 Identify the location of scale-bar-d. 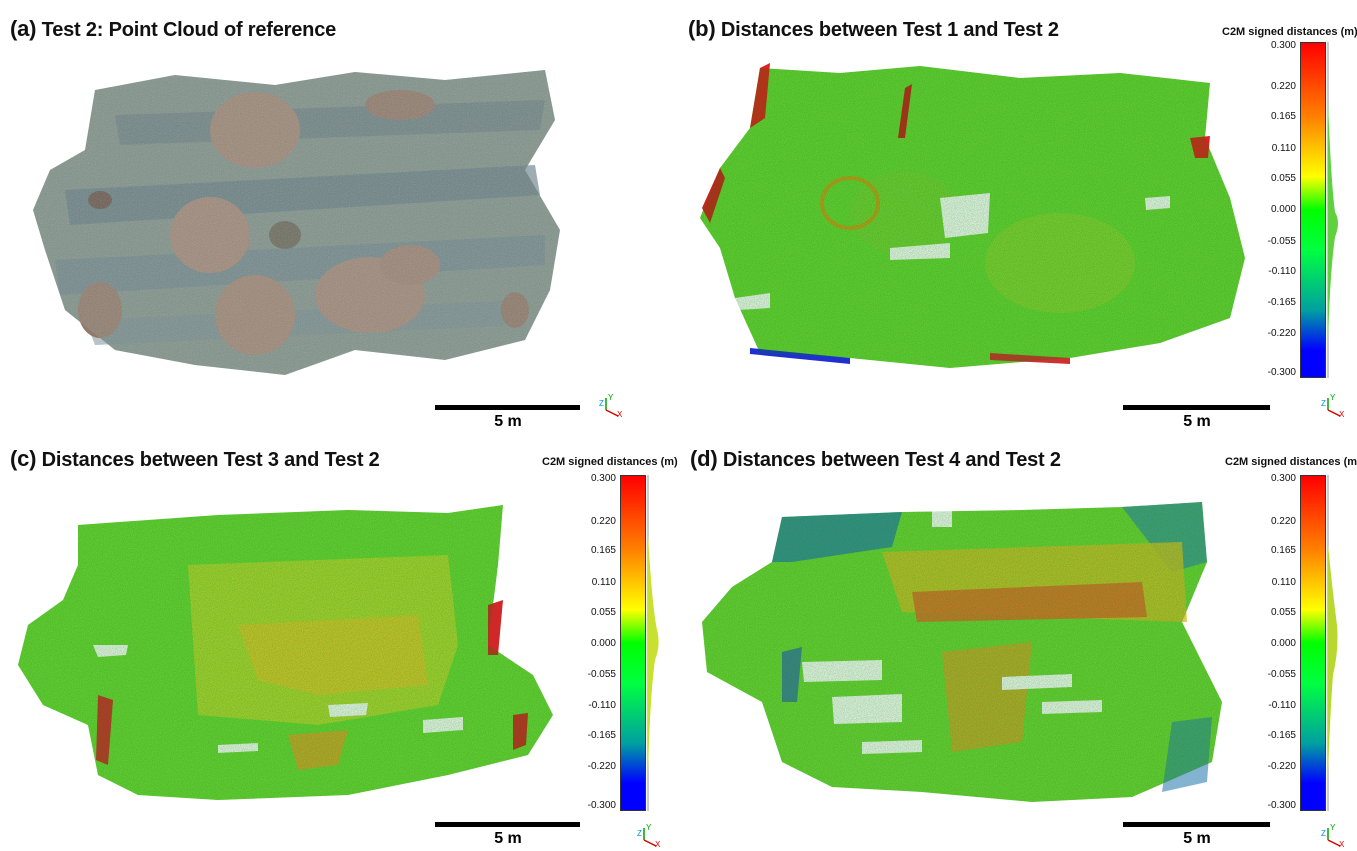
(1196, 824).